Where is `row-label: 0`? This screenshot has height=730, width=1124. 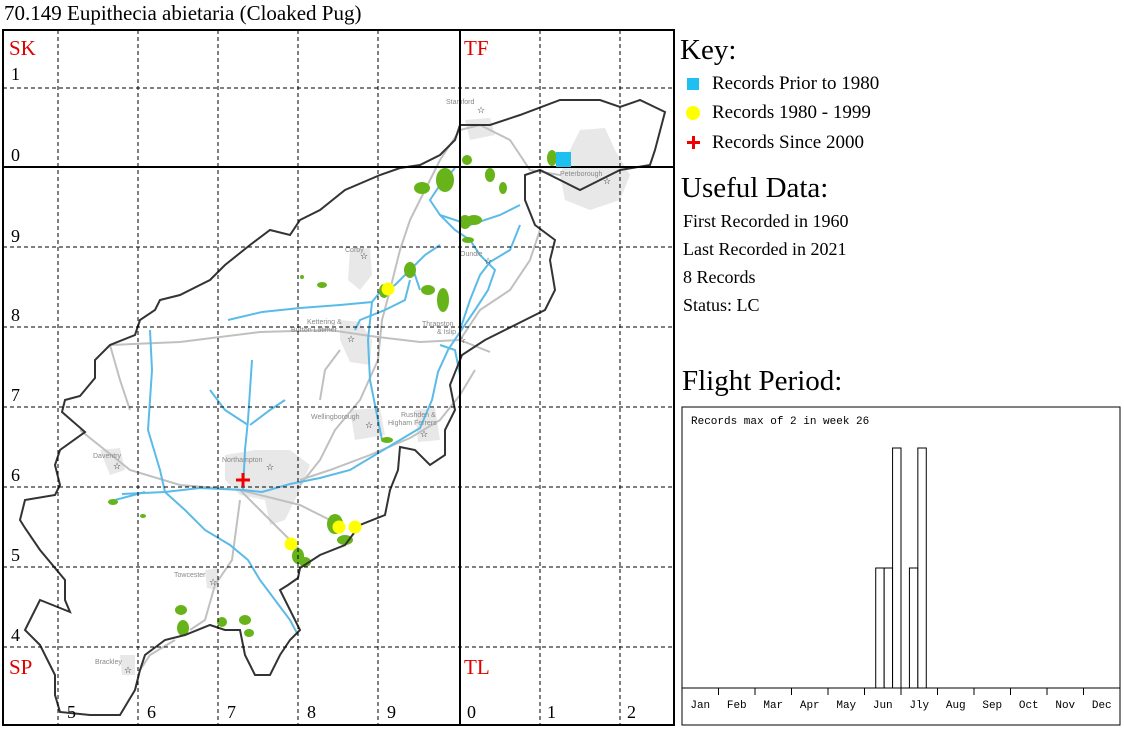
row-label: 0 is located at coordinates (15, 155).